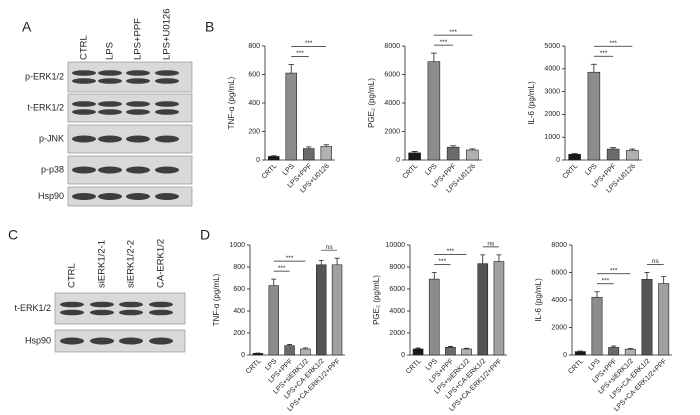 This screenshot has height=415, width=700. I want to click on panel-label: C, so click(13, 235).